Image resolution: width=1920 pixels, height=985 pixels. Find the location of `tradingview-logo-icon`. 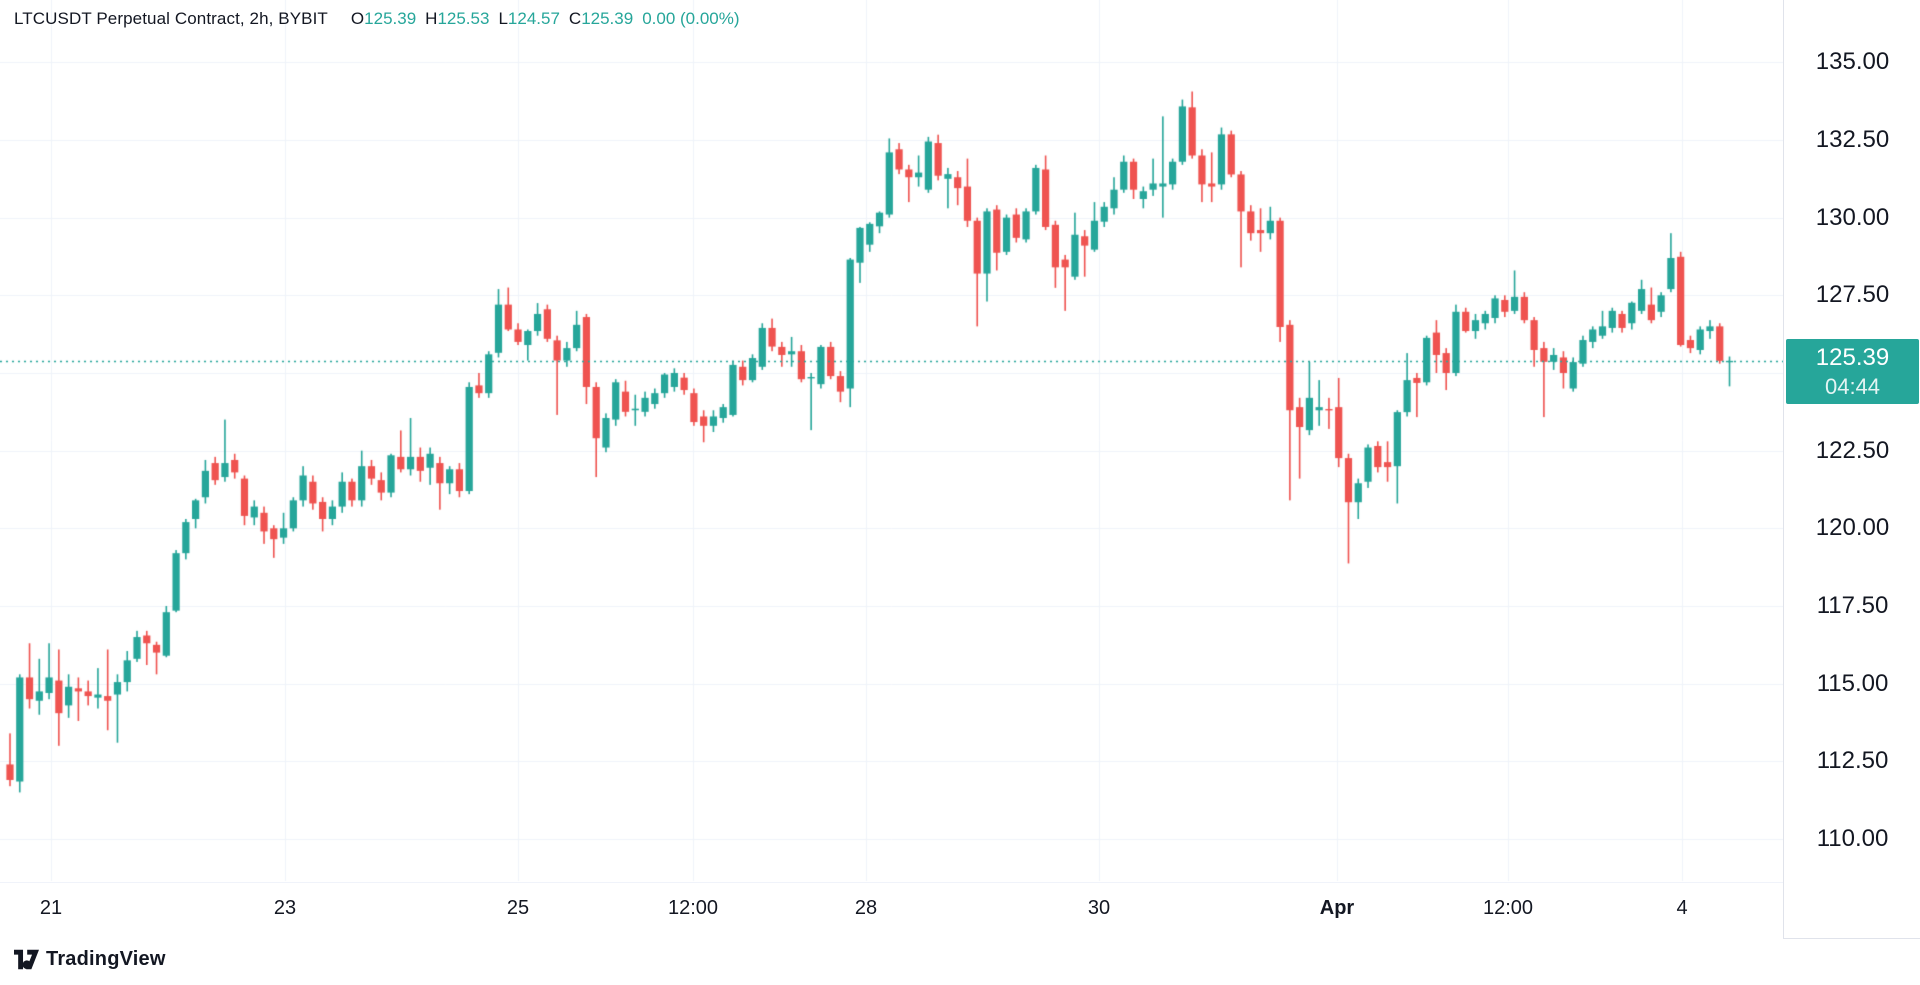

tradingview-logo-icon is located at coordinates (26, 959).